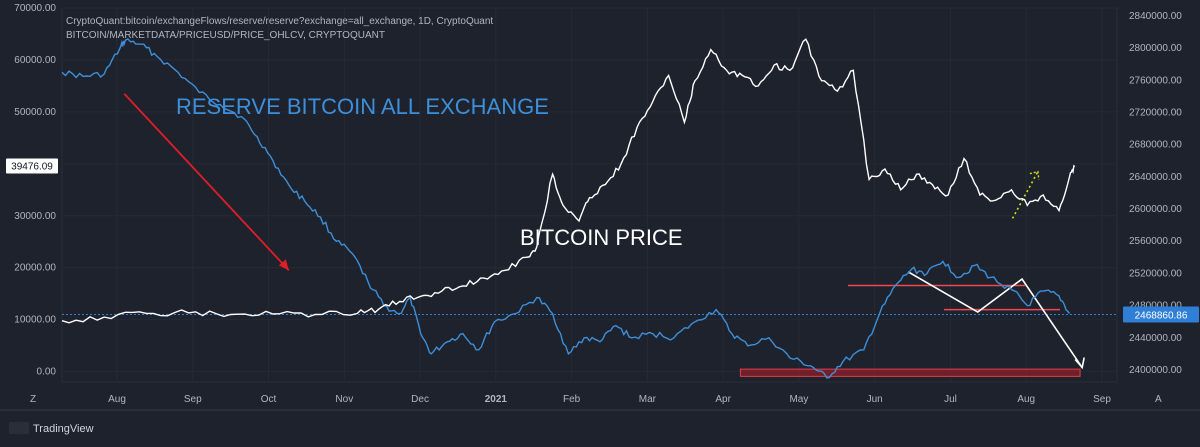 Image resolution: width=1200 pixels, height=447 pixels. I want to click on projection-zigzag, so click(995, 319).